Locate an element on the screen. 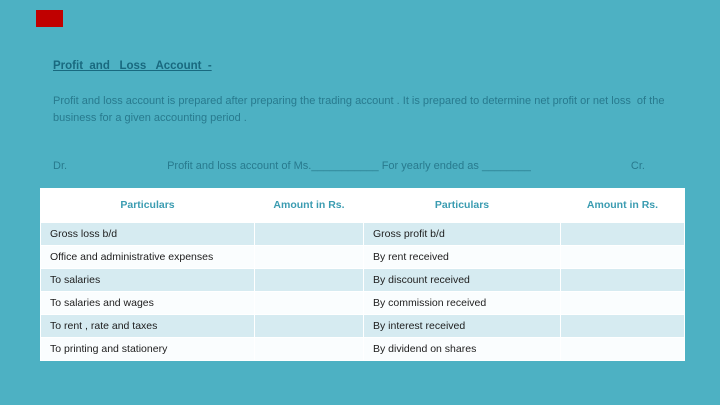  table-row: To salaries By discount received is located at coordinates (362, 280).